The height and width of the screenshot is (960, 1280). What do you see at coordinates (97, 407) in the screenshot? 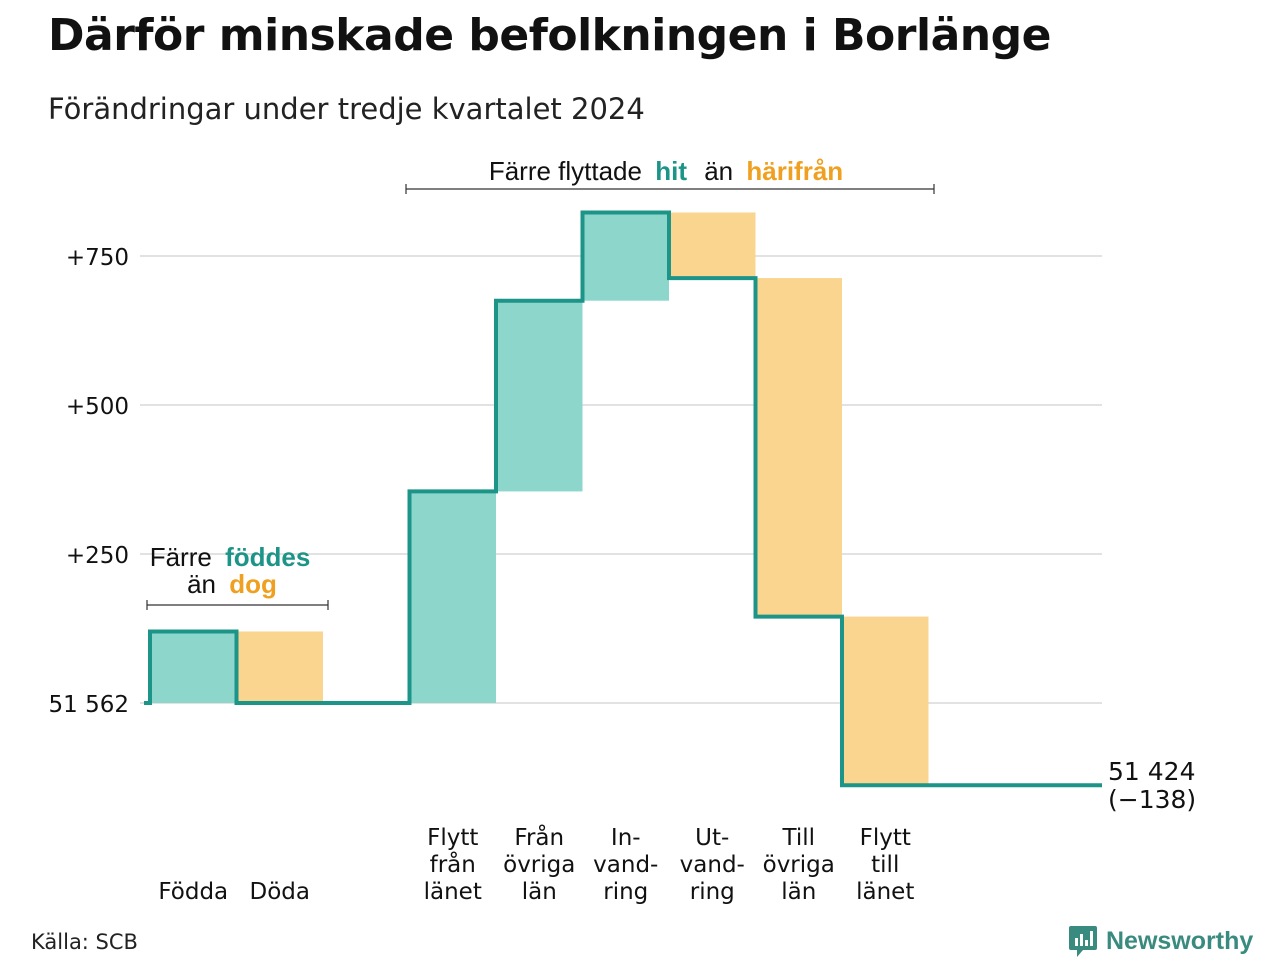
I see `y-tick-label: +500` at bounding box center [97, 407].